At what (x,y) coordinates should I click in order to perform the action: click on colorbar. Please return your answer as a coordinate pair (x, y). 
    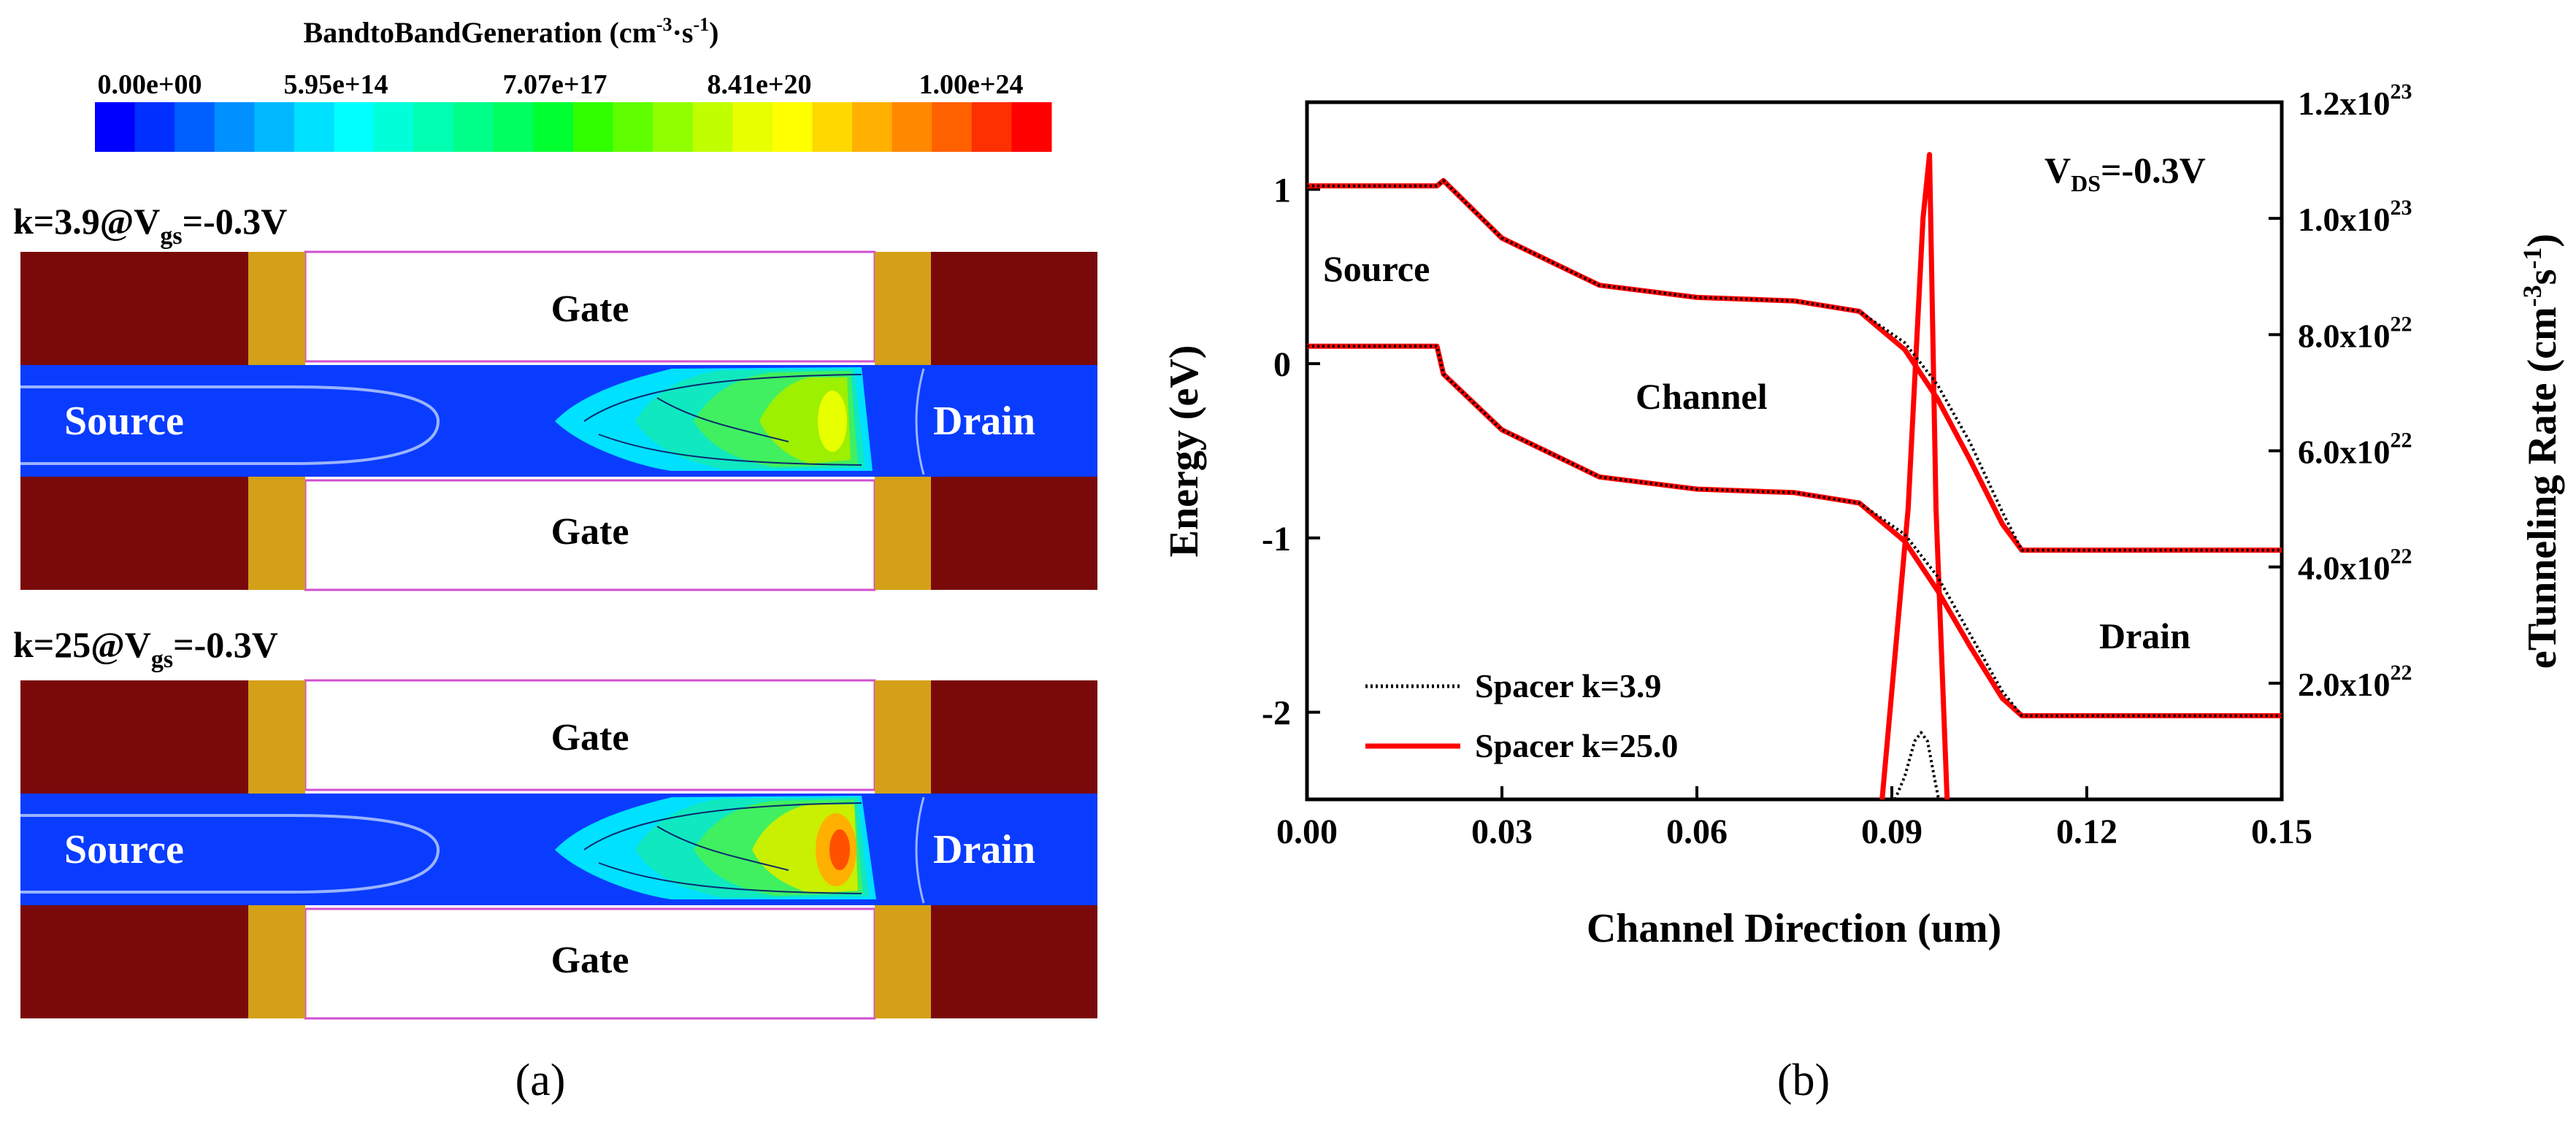
    Looking at the image, I should click on (573, 127).